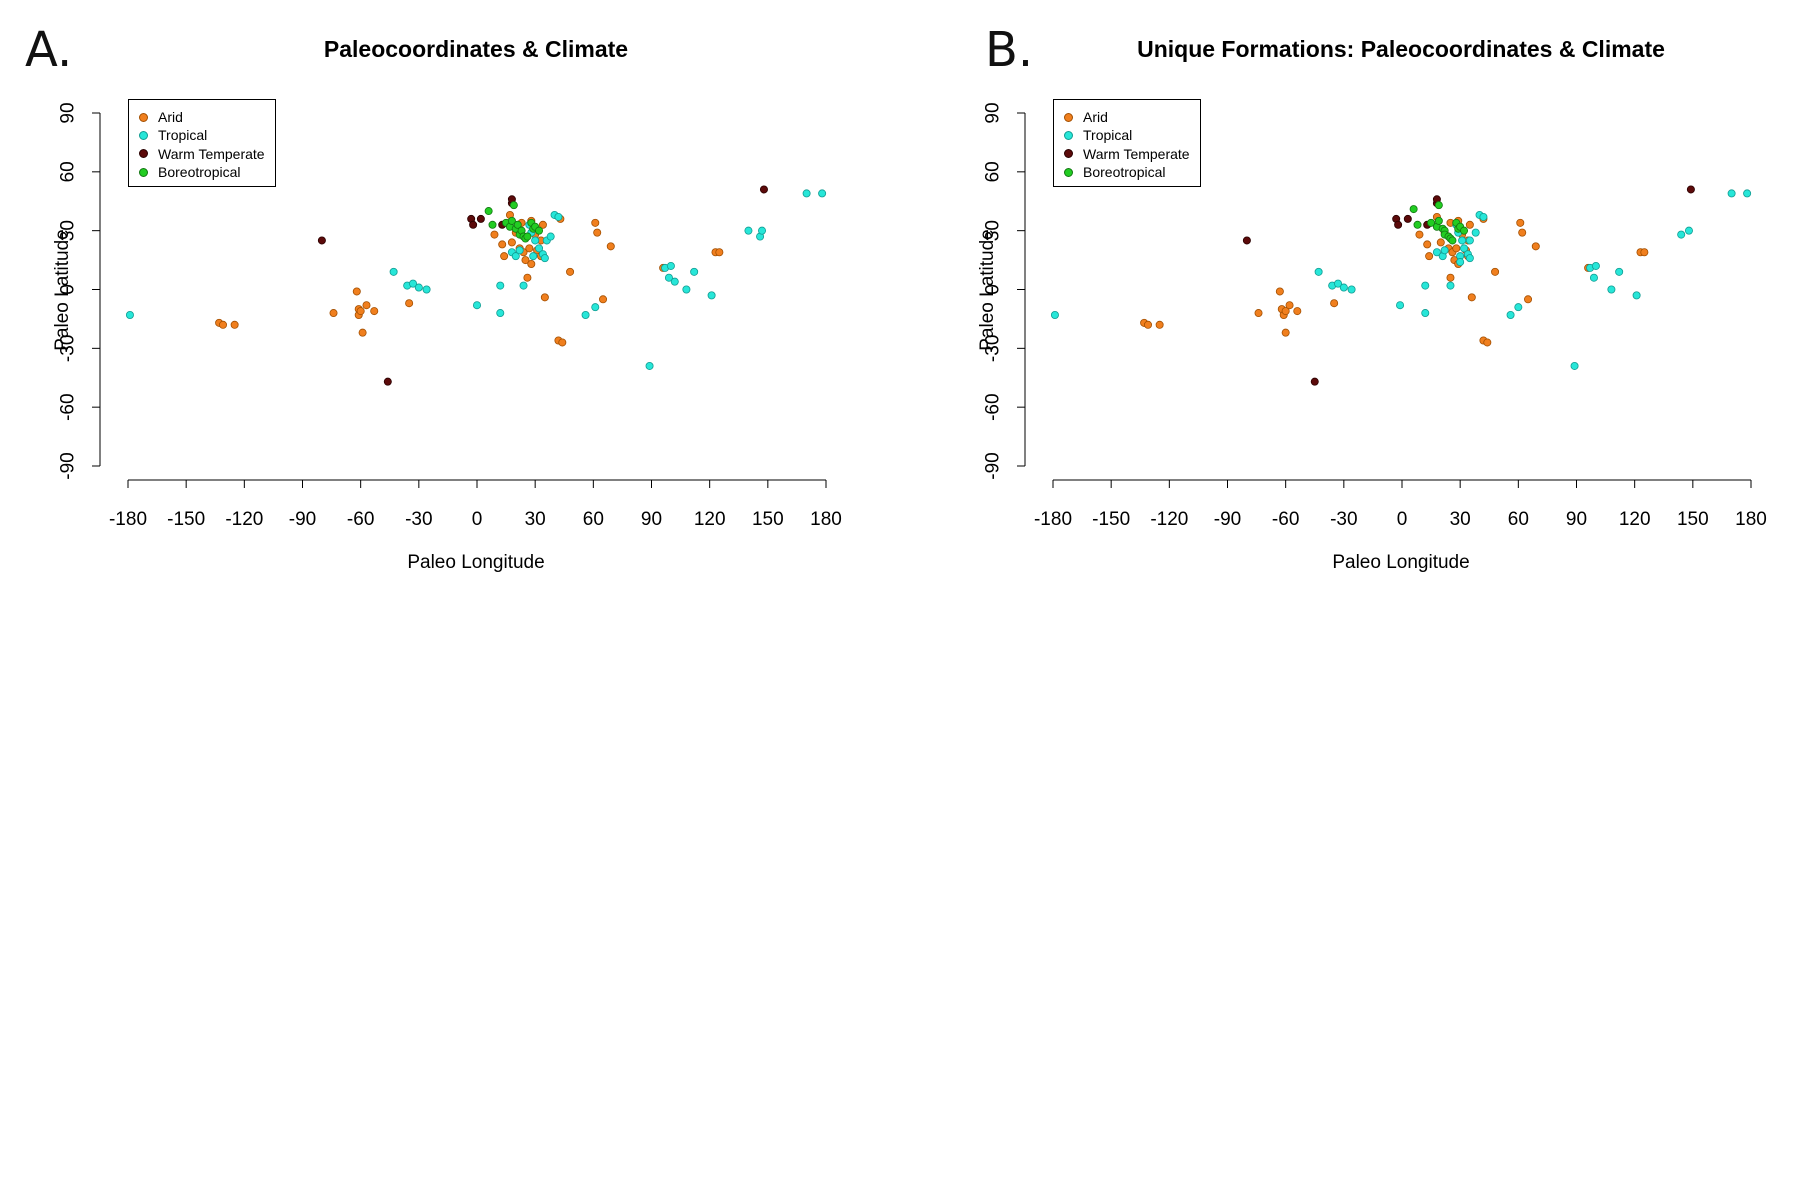  Describe the element at coordinates (1576, 519) in the screenshot. I see `x-tick-label: 90` at that location.